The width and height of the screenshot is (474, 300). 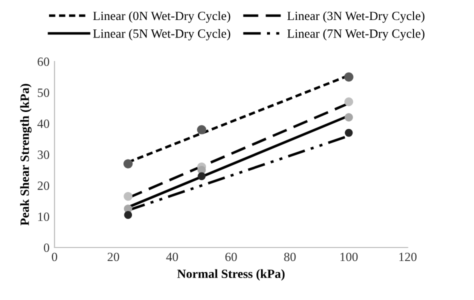 What do you see at coordinates (26, 155) in the screenshot?
I see `y-axis-title: Peak Shear Strength (kPa)` at bounding box center [26, 155].